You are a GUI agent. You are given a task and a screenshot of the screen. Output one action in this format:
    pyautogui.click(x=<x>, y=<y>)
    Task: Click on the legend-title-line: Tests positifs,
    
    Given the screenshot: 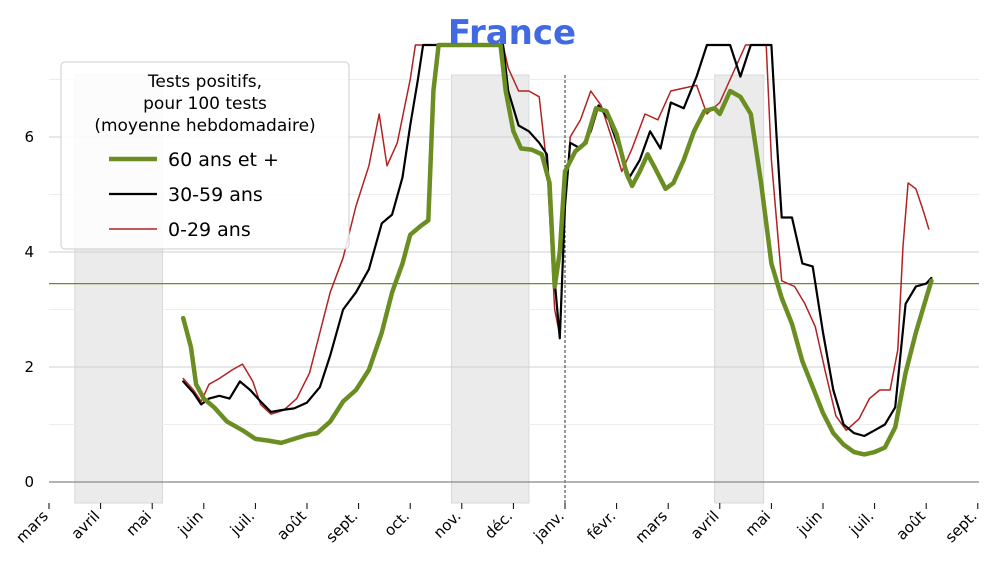 What is the action you would take?
    pyautogui.click(x=204, y=82)
    